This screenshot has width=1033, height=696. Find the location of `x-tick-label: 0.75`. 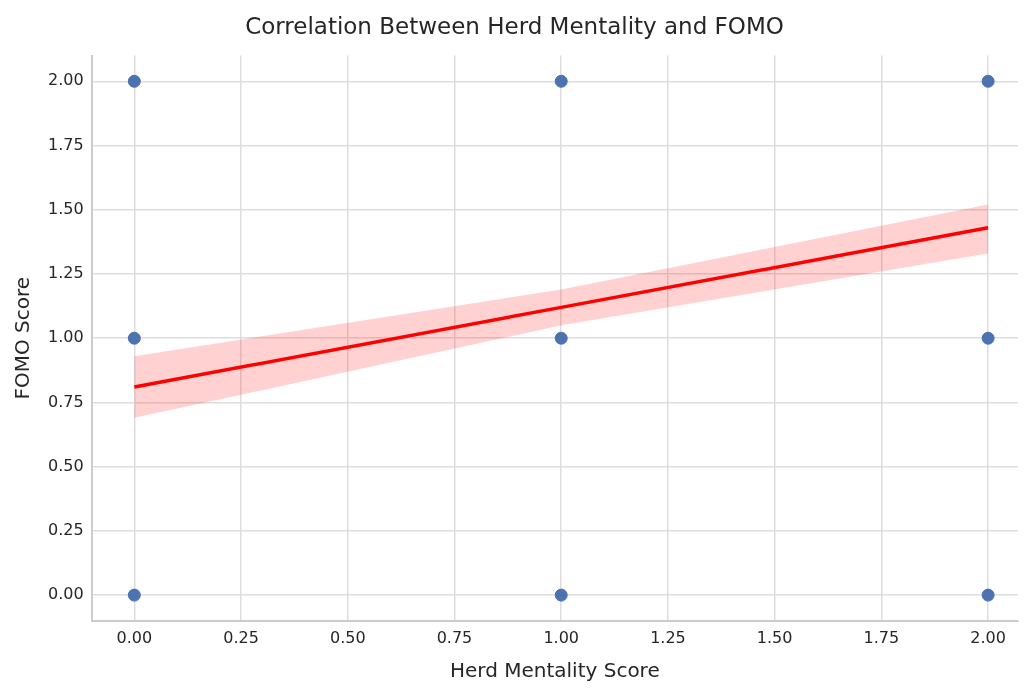

x-tick-label: 0.75 is located at coordinates (454, 637).